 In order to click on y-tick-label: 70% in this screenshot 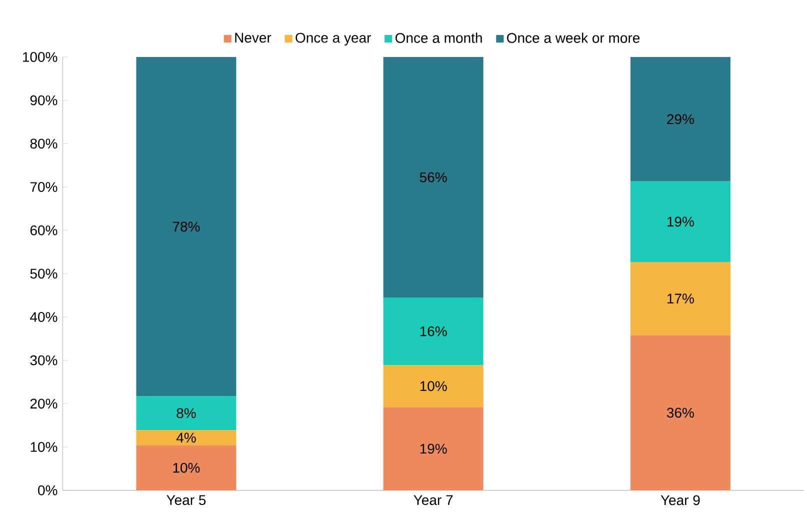, I will do `click(44, 187)`.